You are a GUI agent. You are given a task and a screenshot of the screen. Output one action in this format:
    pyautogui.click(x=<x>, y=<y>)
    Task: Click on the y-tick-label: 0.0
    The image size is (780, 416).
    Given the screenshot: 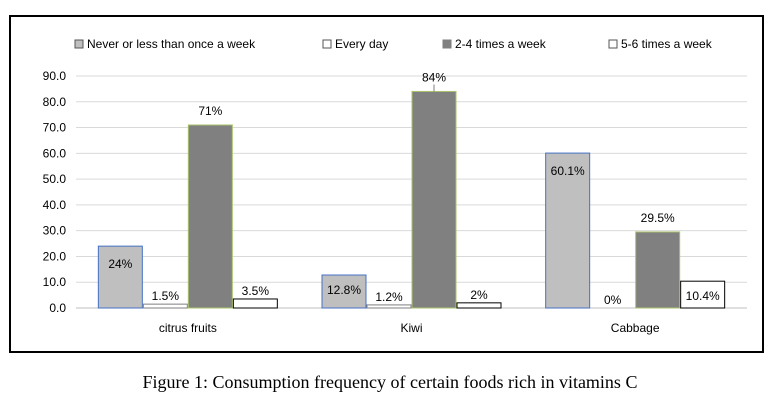 What is the action you would take?
    pyautogui.click(x=57, y=308)
    